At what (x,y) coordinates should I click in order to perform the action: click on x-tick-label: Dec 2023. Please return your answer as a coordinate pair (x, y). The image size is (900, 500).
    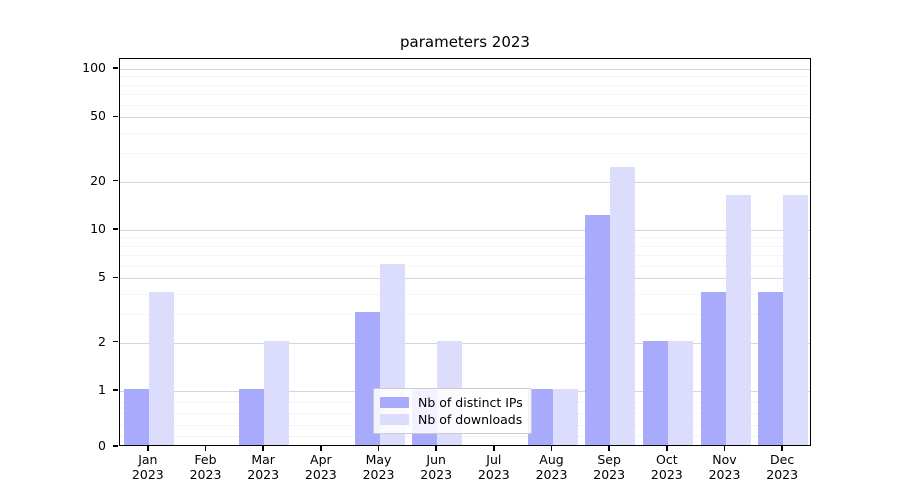
    Looking at the image, I should click on (782, 467).